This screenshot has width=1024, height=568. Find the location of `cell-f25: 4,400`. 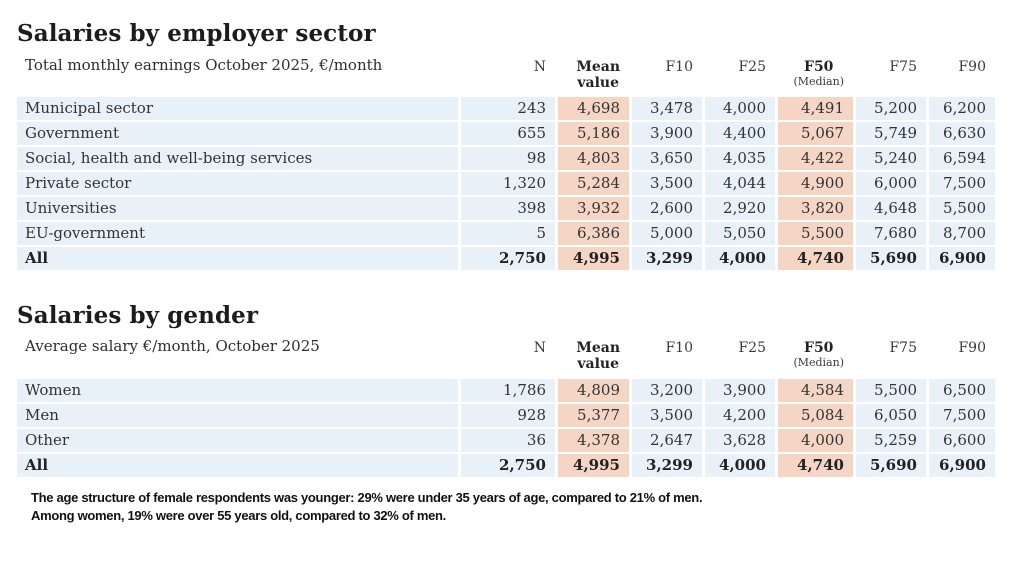

cell-f25: 4,400 is located at coordinates (740, 133).